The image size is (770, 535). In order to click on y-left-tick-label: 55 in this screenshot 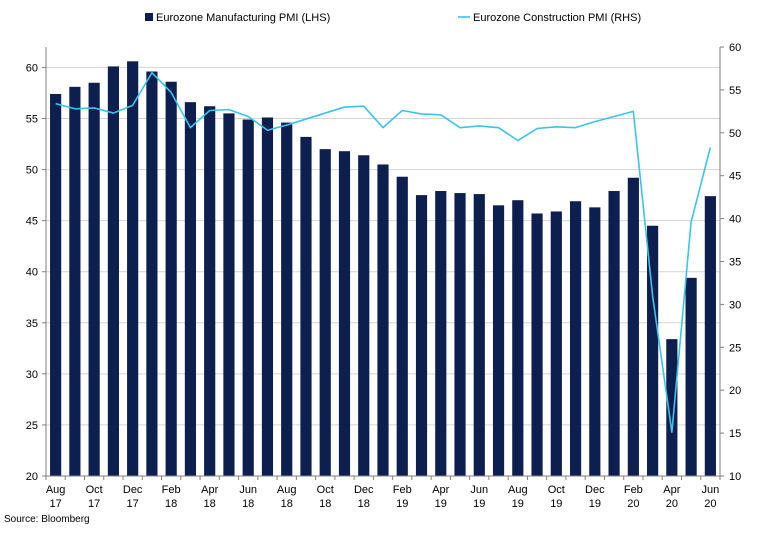, I will do `click(32, 120)`.